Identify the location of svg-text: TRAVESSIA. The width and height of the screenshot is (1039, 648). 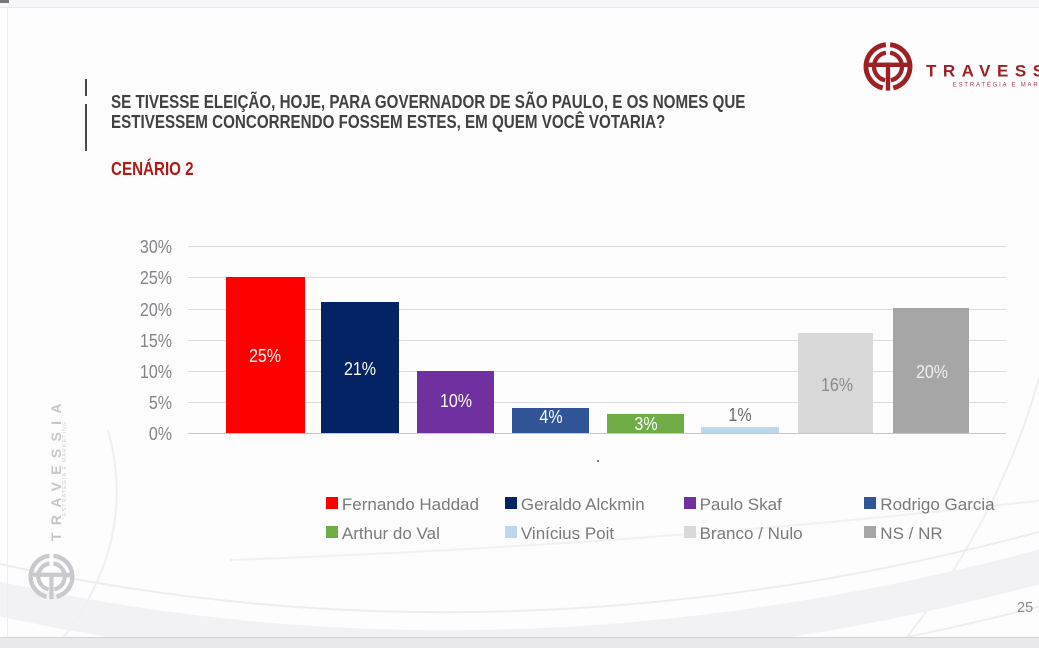
(982, 71).